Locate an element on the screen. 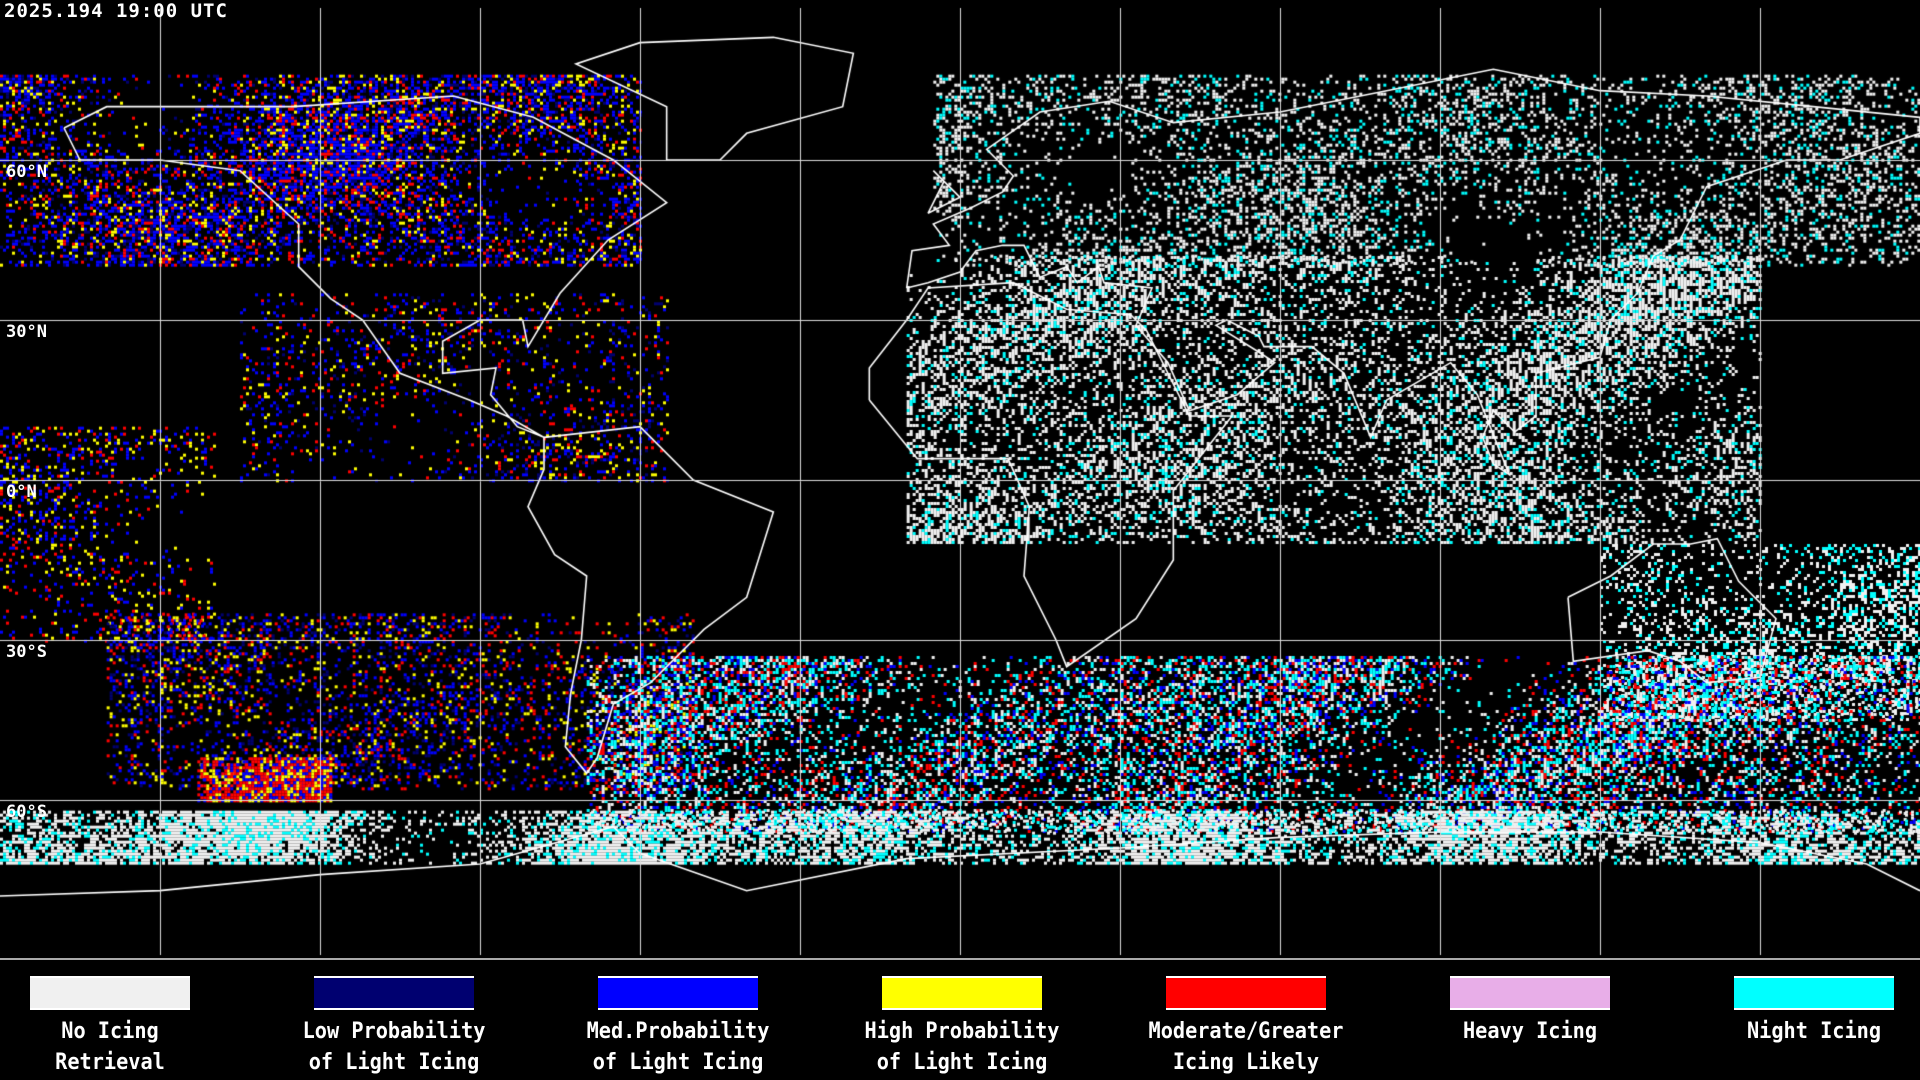 The height and width of the screenshot is (1080, 1920). lat-label-60n: 60°N is located at coordinates (26, 172).